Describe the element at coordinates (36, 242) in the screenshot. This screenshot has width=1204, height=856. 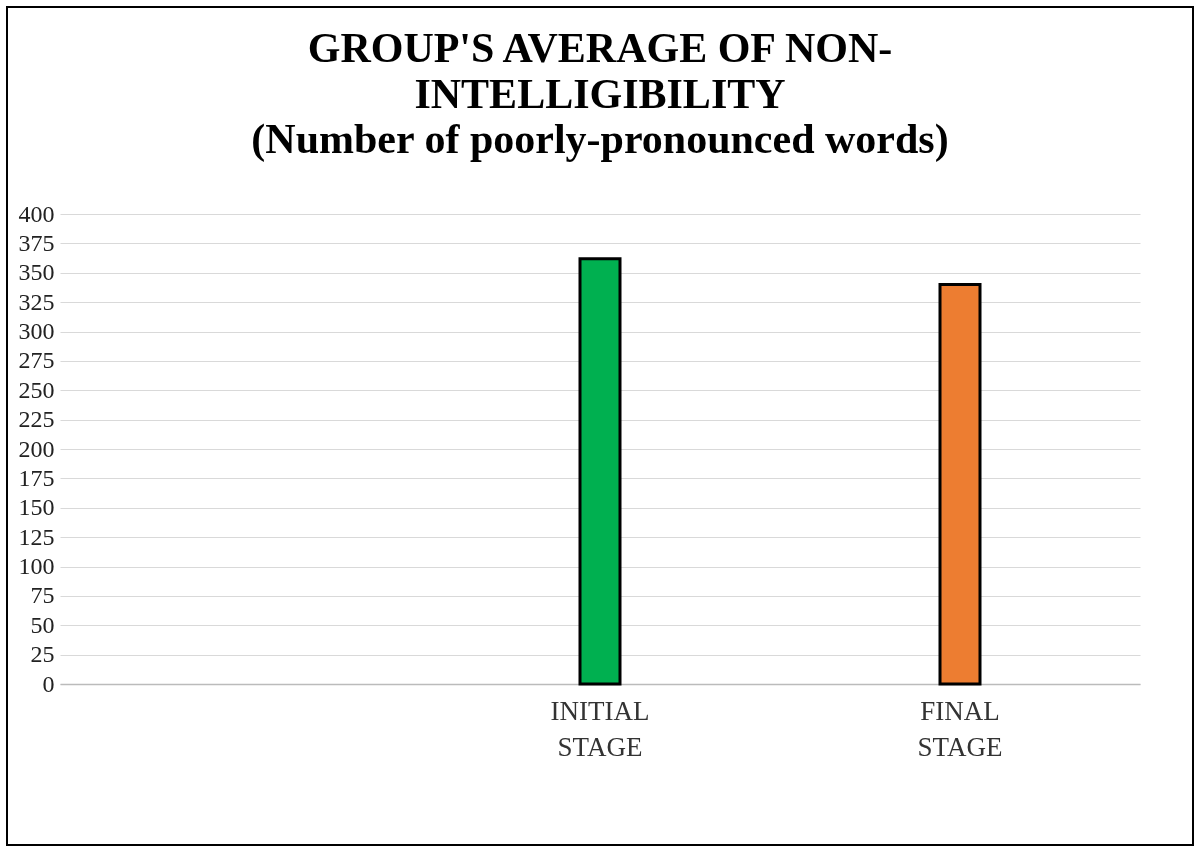
I see `y-tick-label: 375` at that location.